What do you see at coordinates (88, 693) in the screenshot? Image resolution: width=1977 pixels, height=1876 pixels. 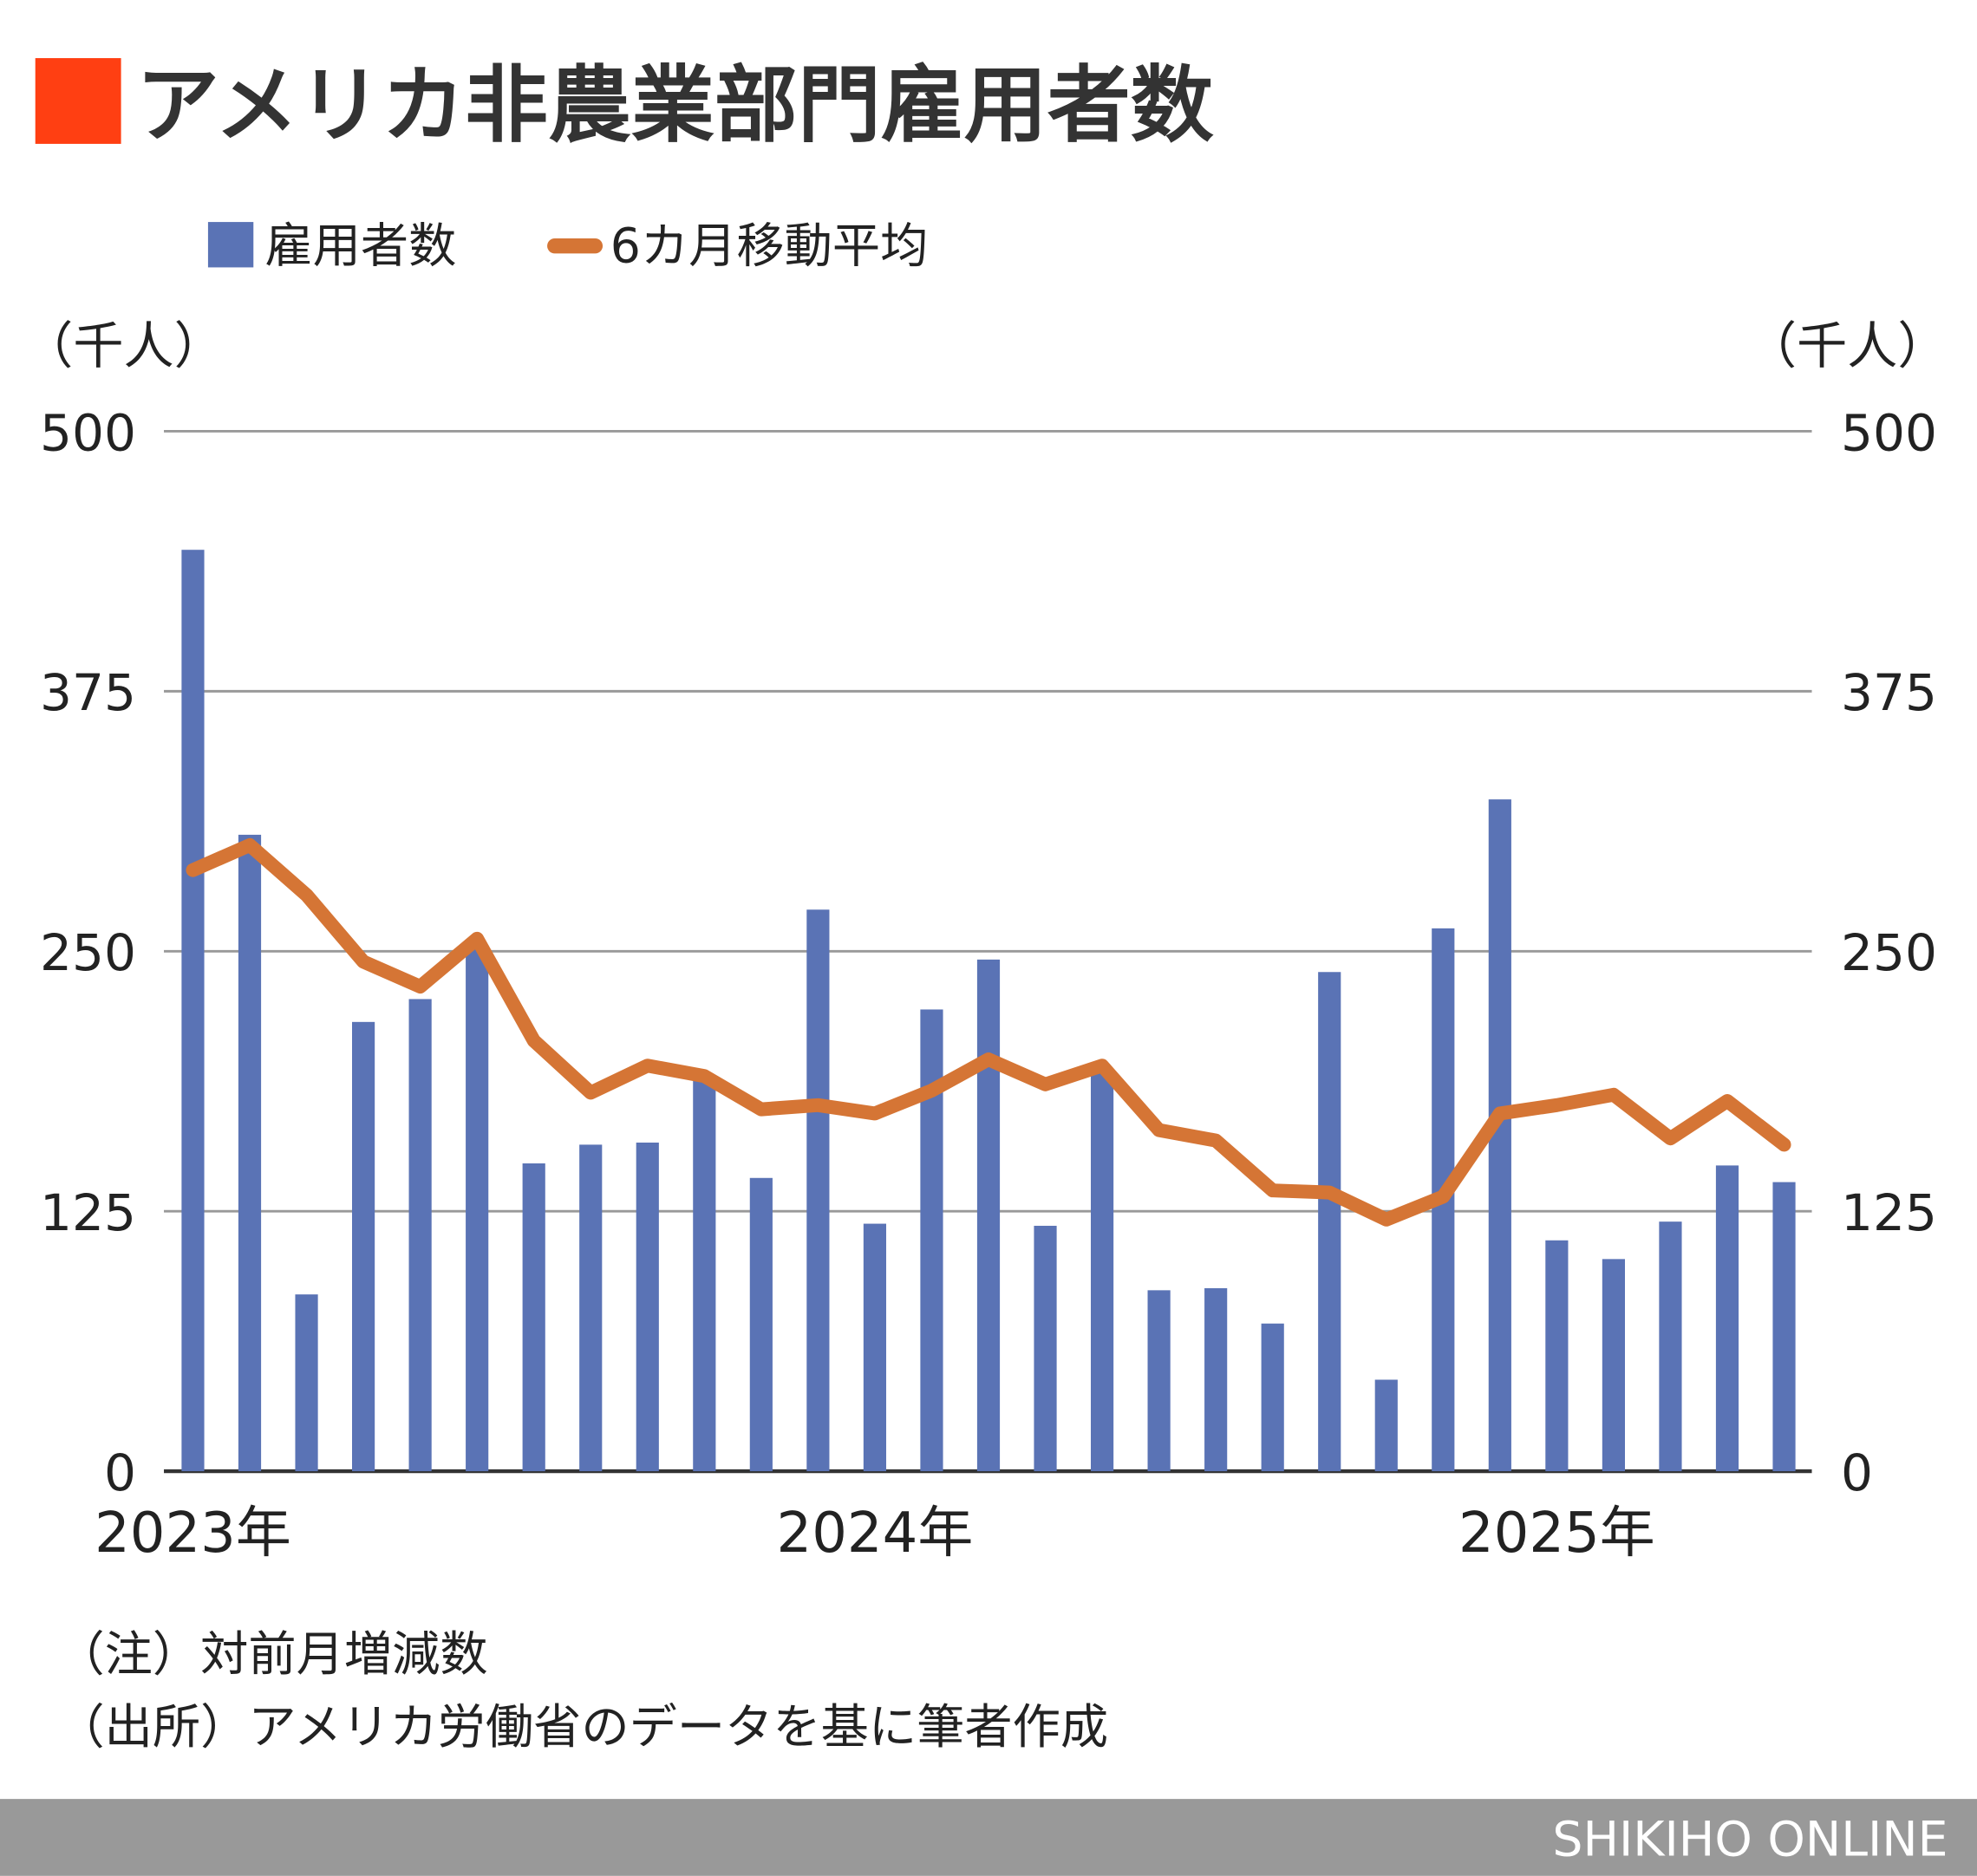 I see `y-tick-label-left: 375` at bounding box center [88, 693].